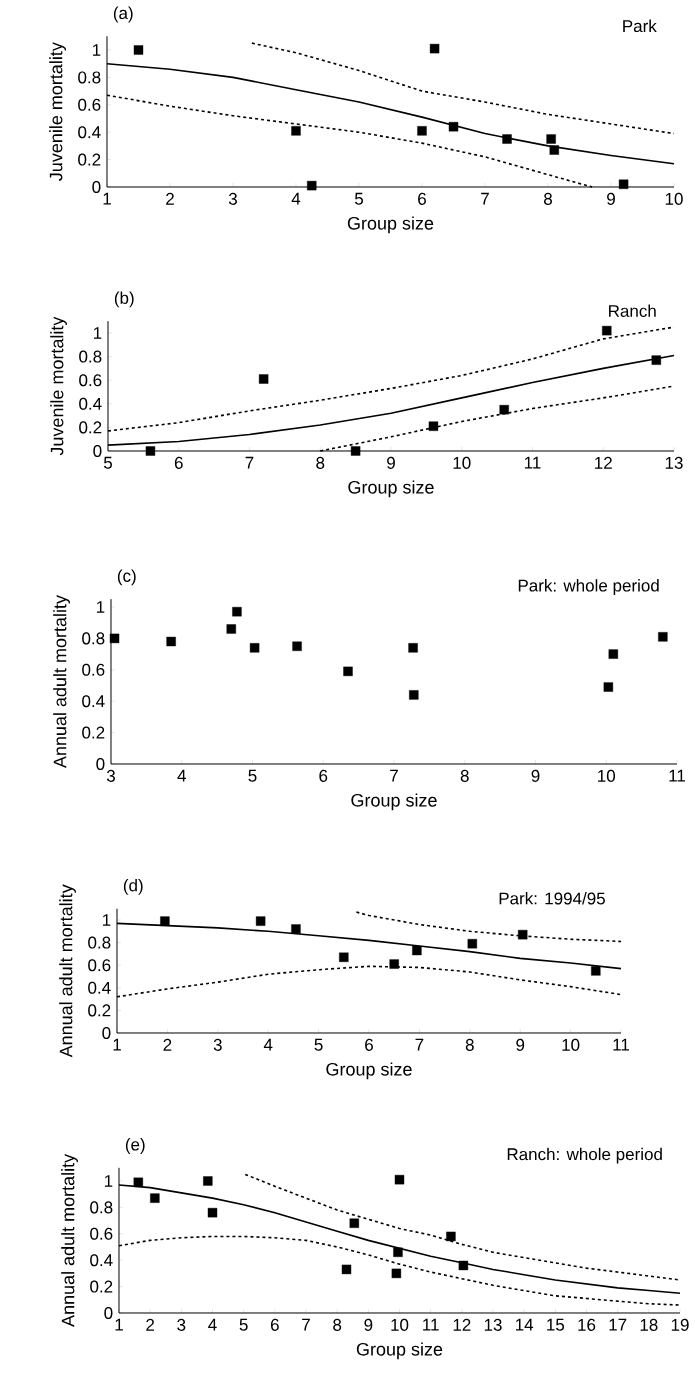  What do you see at coordinates (462, 1324) in the screenshot?
I see `x-tick-label: 12` at bounding box center [462, 1324].